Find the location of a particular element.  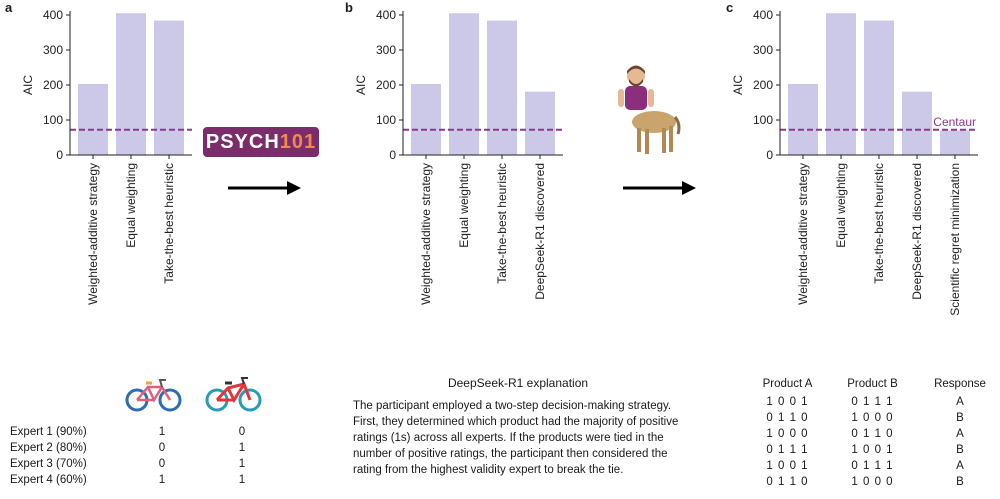

psych101-logo: PSYCH101 is located at coordinates (261, 142).